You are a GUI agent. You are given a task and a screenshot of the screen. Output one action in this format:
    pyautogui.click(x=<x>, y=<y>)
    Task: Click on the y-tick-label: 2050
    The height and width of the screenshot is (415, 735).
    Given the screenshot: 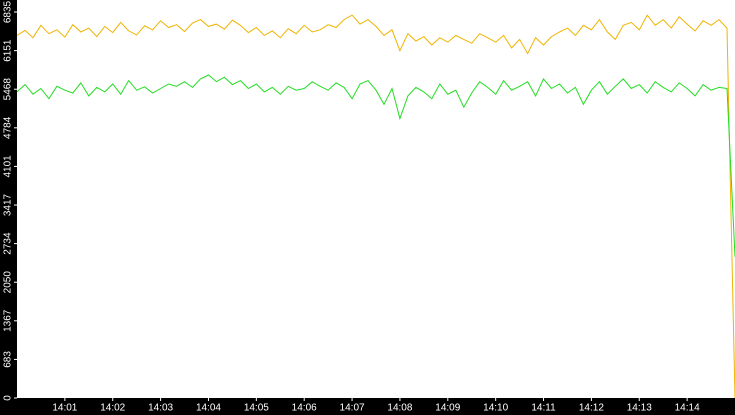 What is the action you would take?
    pyautogui.click(x=8, y=282)
    